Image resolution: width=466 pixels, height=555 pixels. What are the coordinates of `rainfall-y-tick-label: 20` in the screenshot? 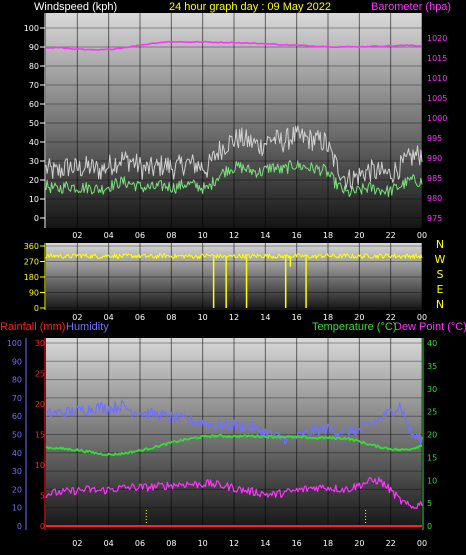 It's located at (40, 404).